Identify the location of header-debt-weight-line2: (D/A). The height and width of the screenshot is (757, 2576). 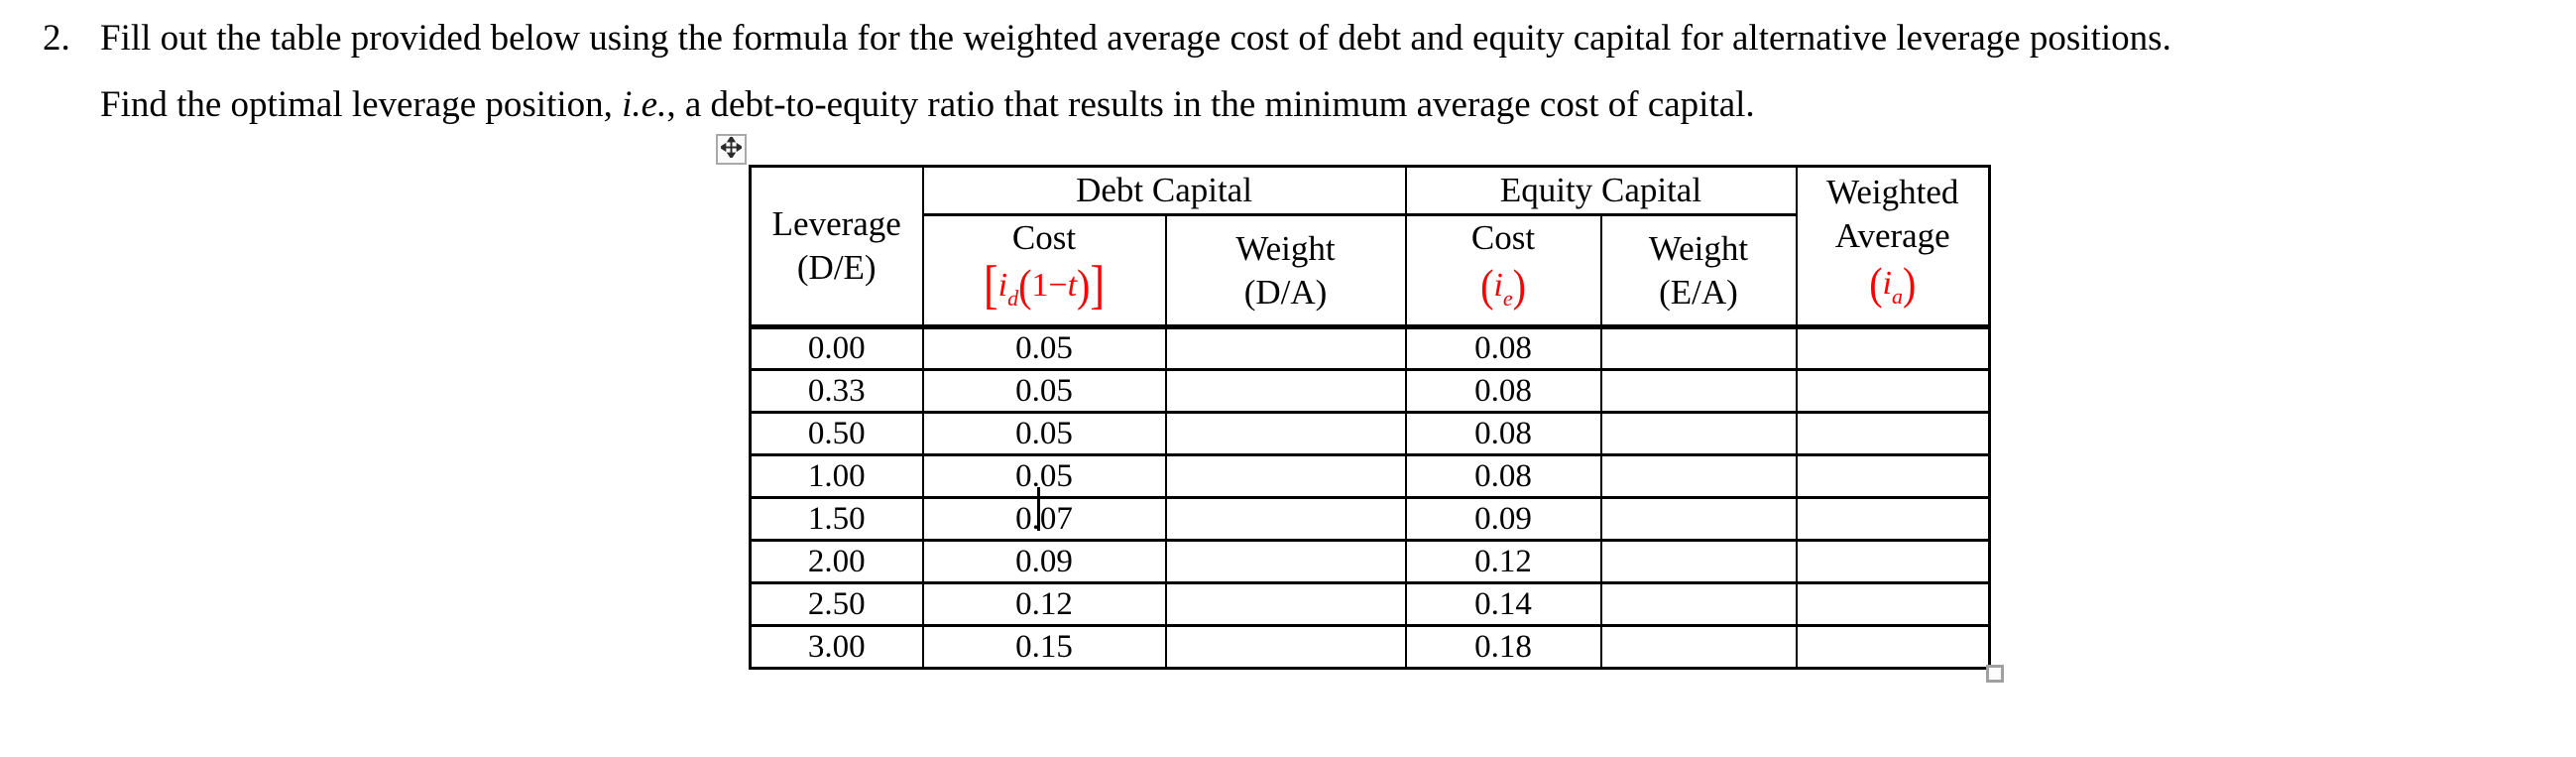
(1286, 292).